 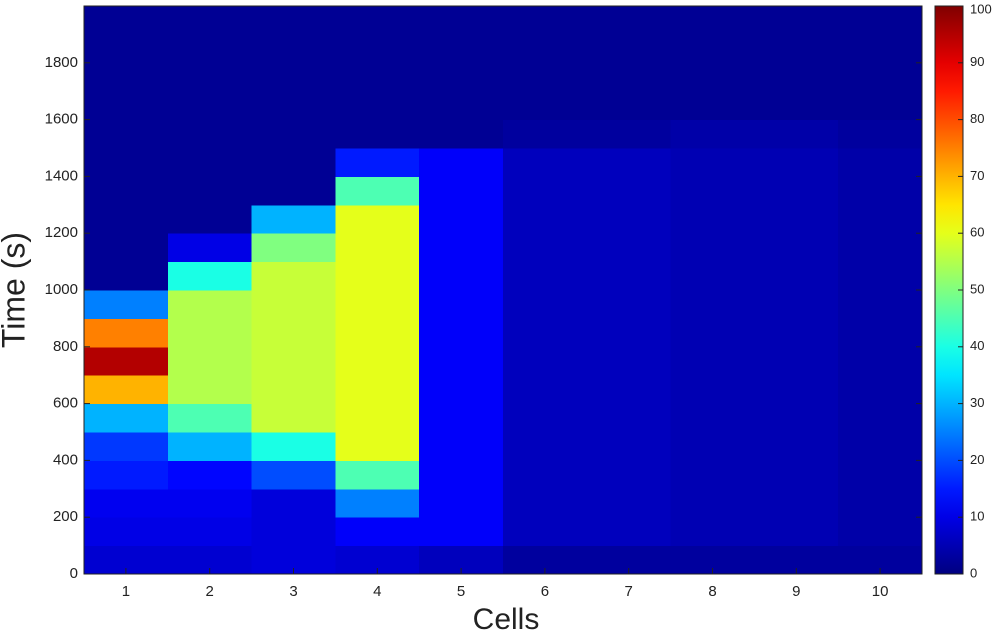 I want to click on x-tick-label: 9, so click(x=796, y=591).